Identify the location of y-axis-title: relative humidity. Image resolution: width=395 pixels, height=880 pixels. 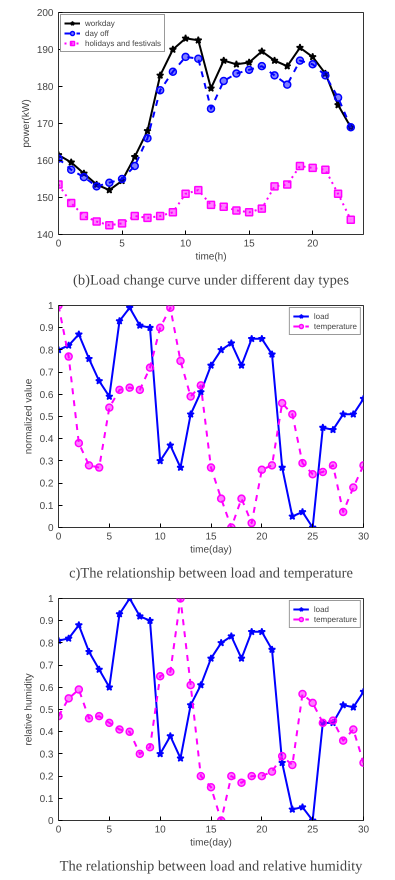
(29, 709).